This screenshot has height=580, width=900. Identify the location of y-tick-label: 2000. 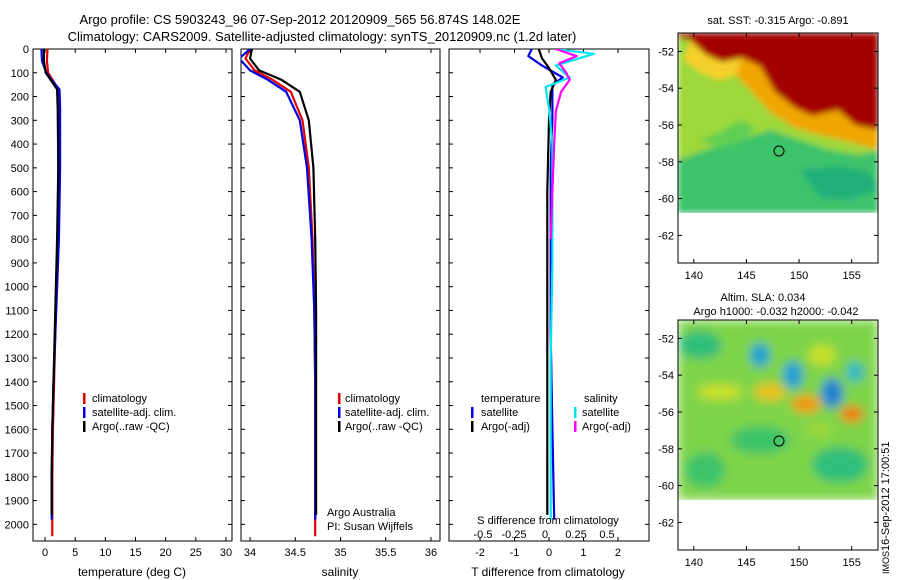
(17, 525).